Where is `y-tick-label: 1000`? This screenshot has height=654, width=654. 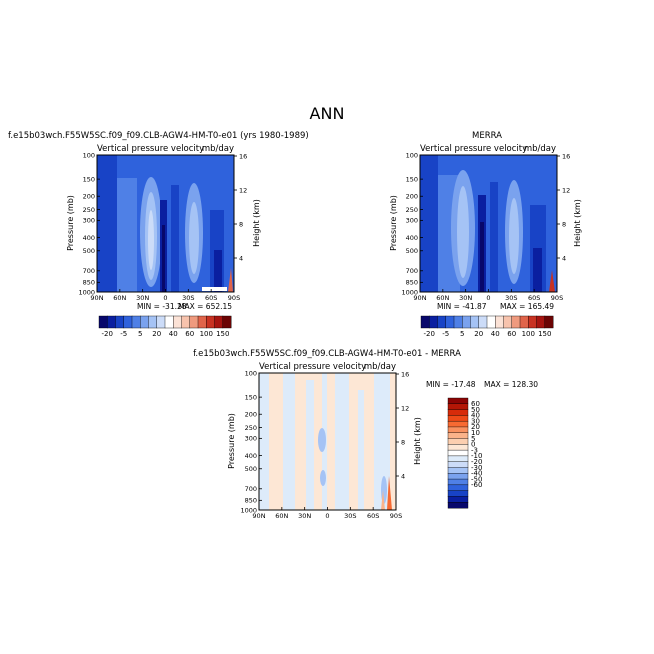
y-tick-label: 1000 is located at coordinates (248, 510).